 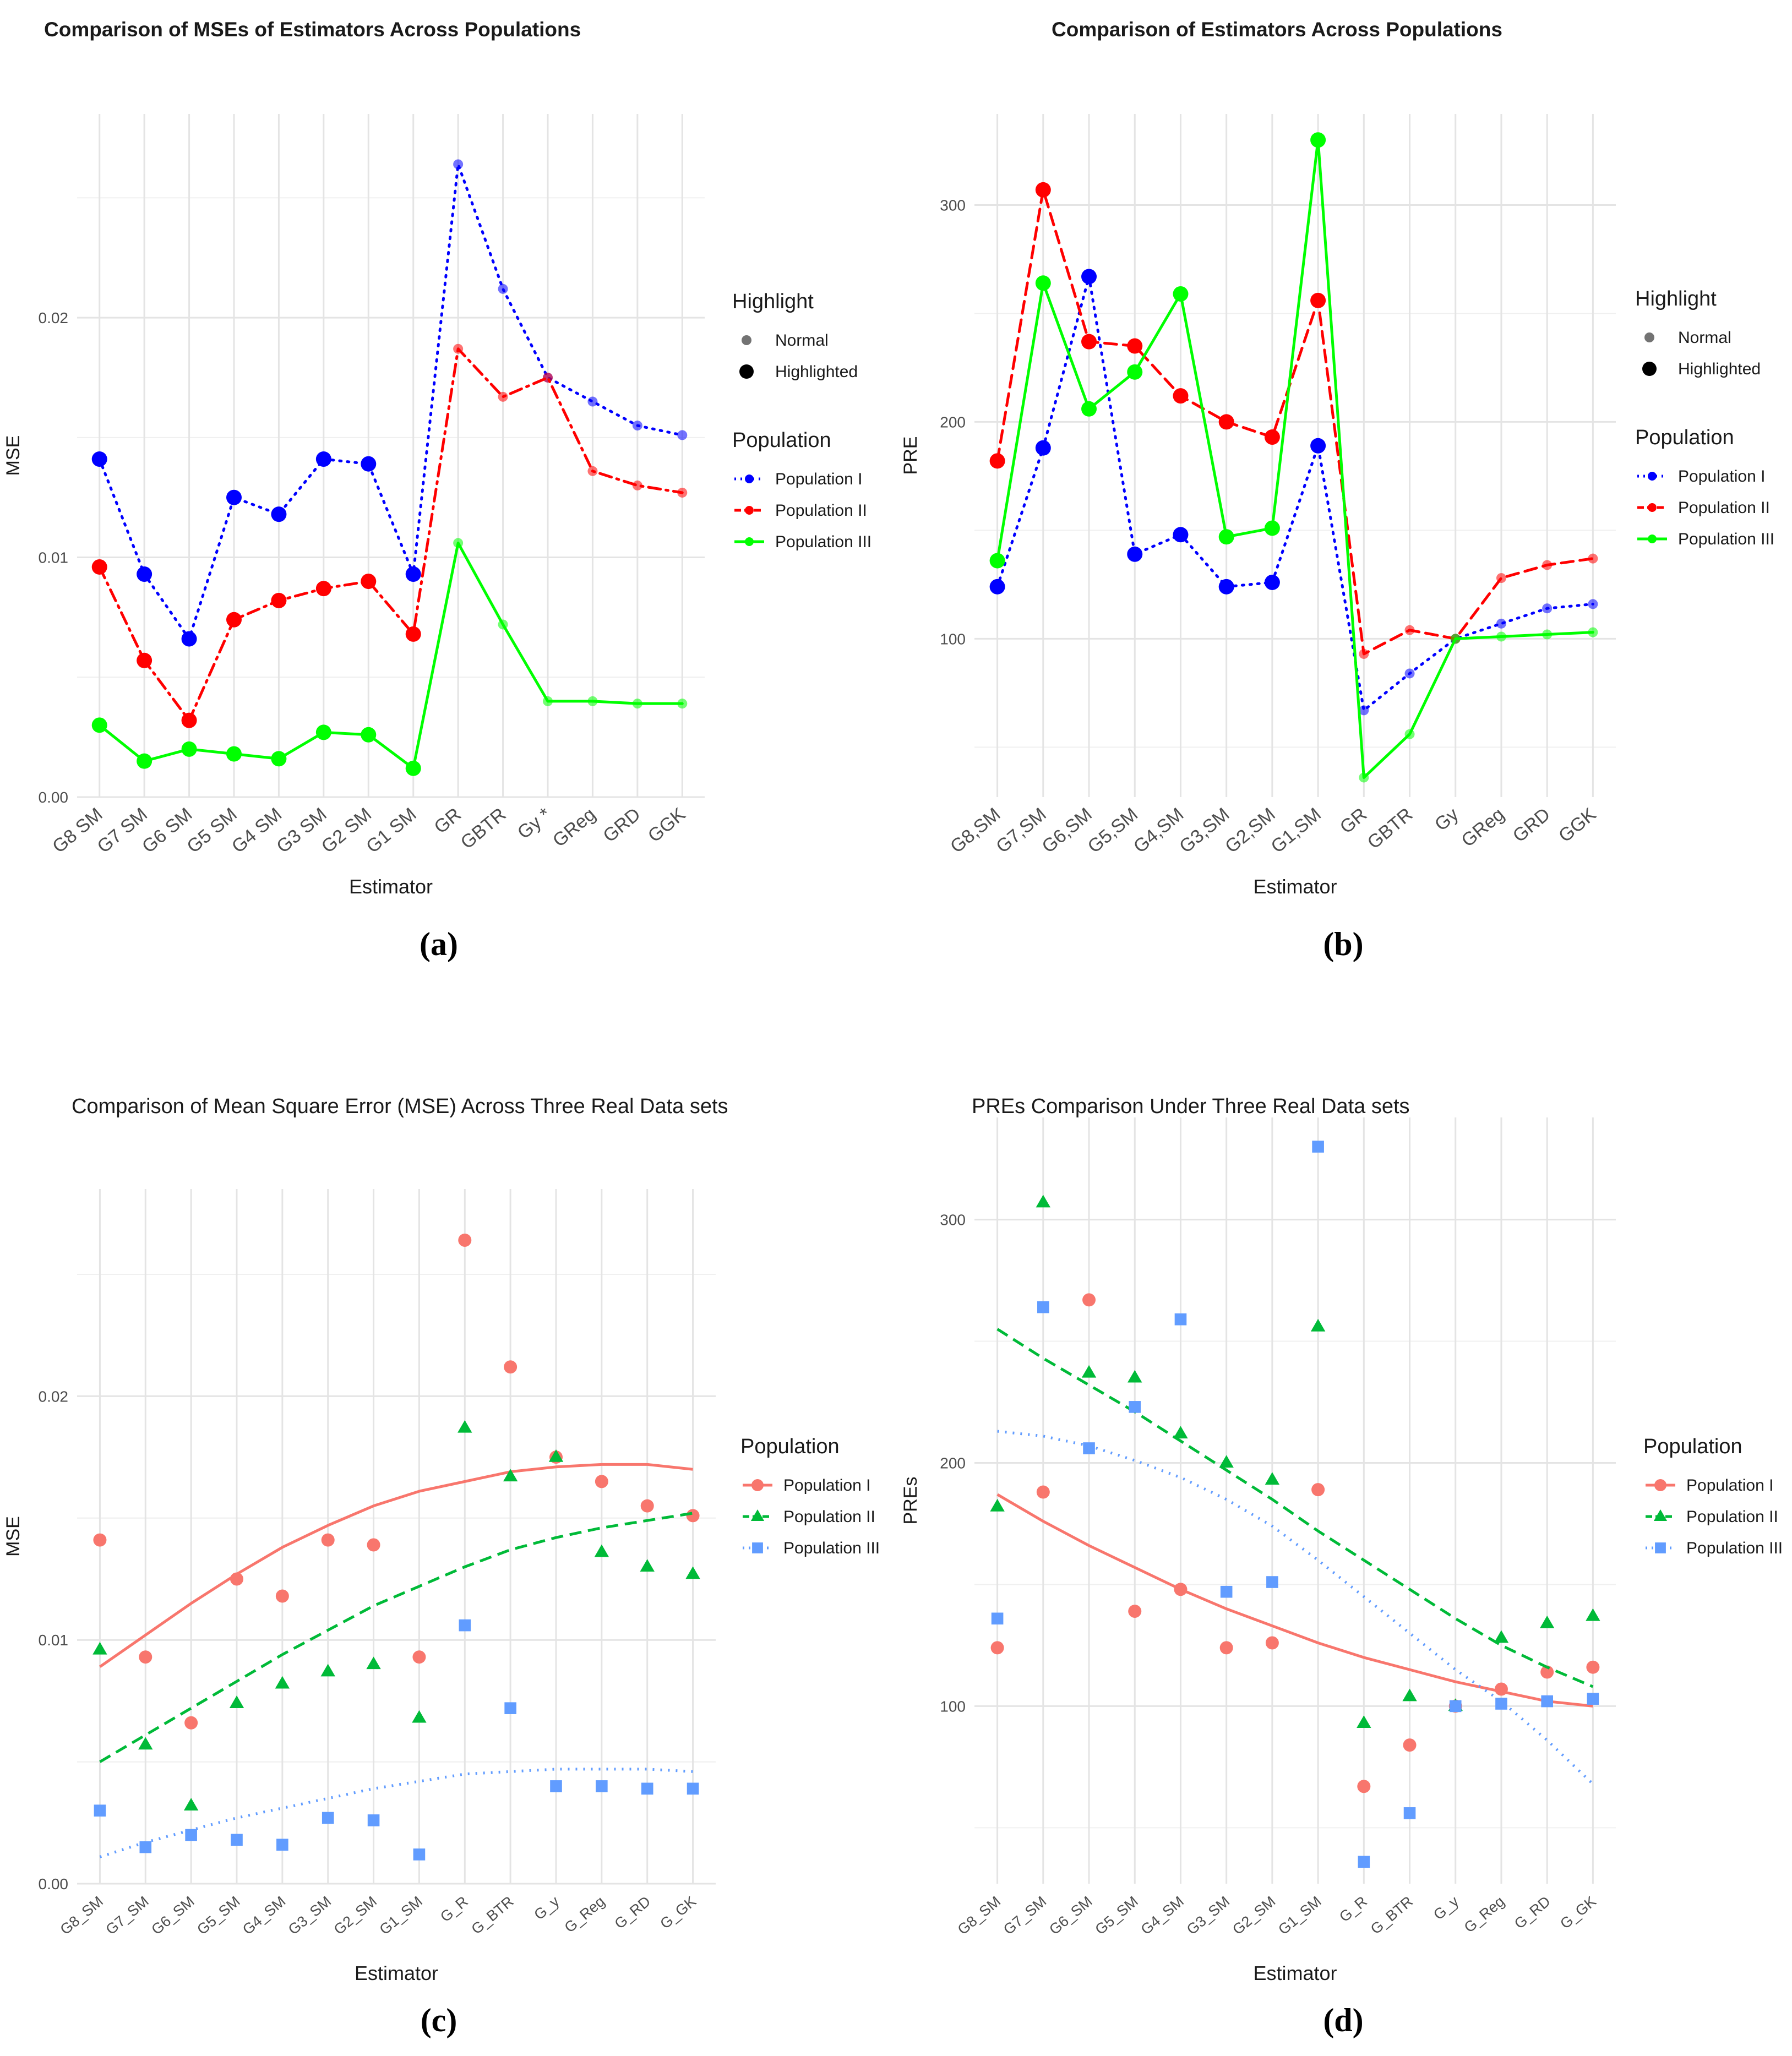 What do you see at coordinates (953, 205) in the screenshot?
I see `y-tick-label: 300` at bounding box center [953, 205].